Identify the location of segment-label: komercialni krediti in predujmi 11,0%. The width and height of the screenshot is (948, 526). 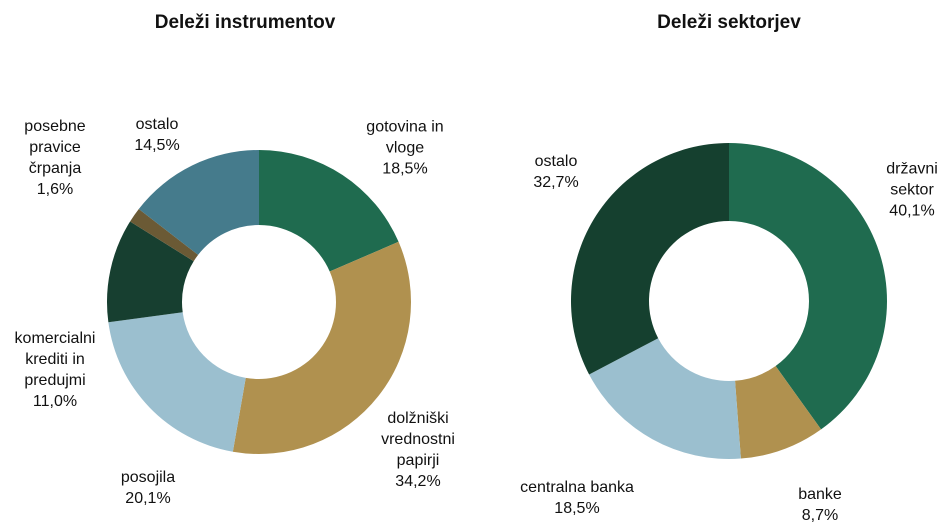
(55, 370).